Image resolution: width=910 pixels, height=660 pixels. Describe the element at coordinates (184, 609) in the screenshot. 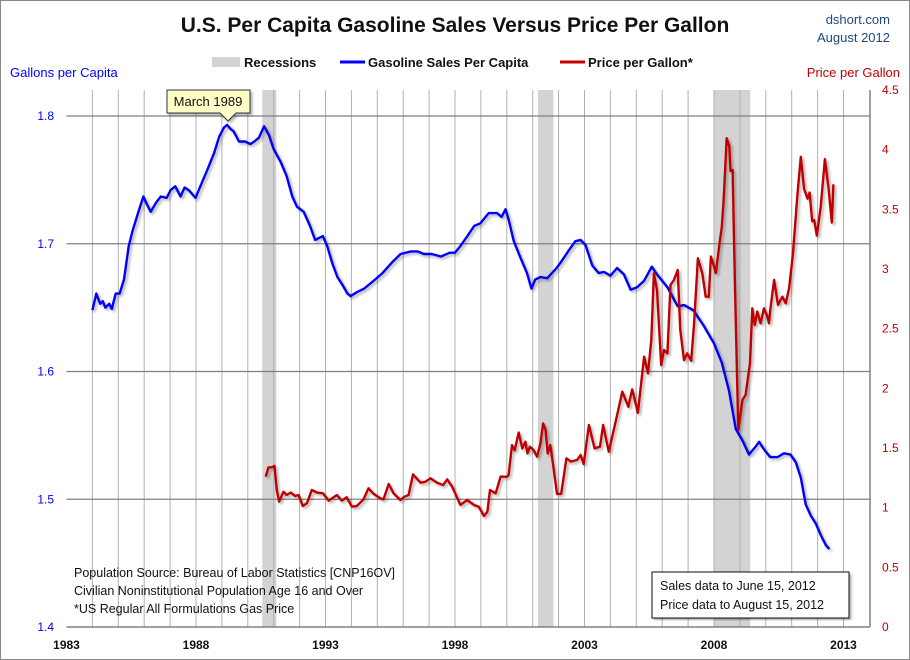

I see `note-line: *US Regular All Formulations Gas Price` at that location.